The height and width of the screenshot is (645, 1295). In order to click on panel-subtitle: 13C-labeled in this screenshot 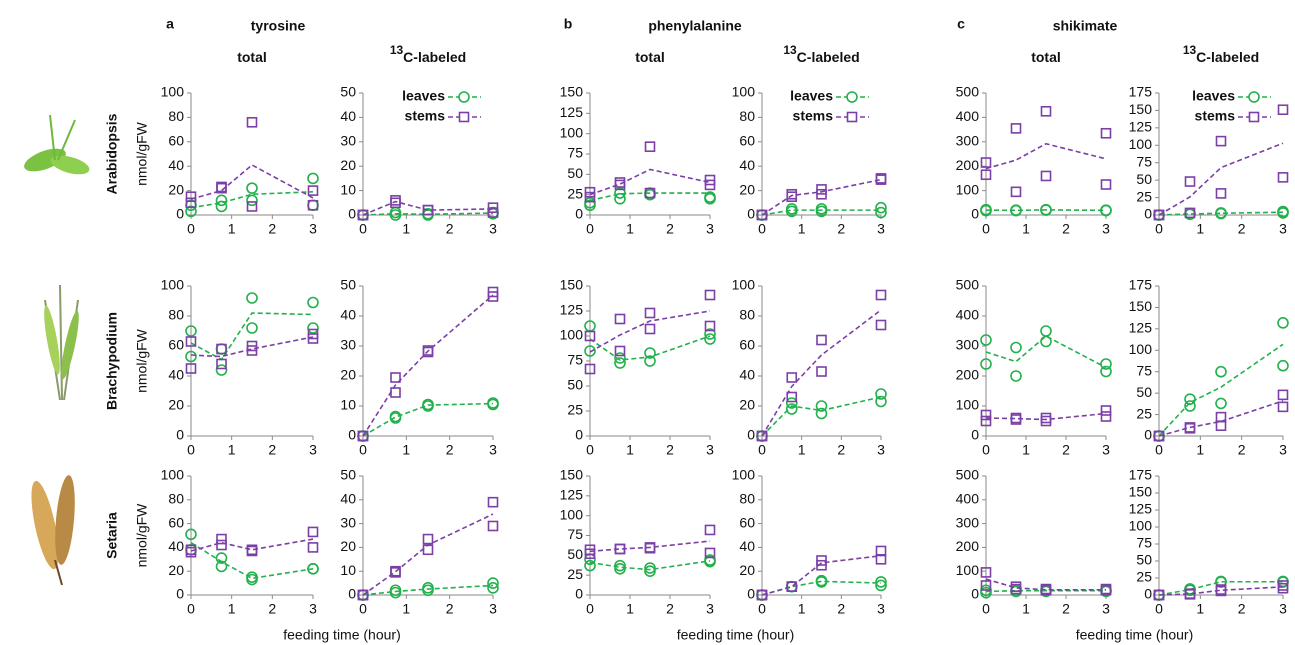, I will do `click(428, 54)`.